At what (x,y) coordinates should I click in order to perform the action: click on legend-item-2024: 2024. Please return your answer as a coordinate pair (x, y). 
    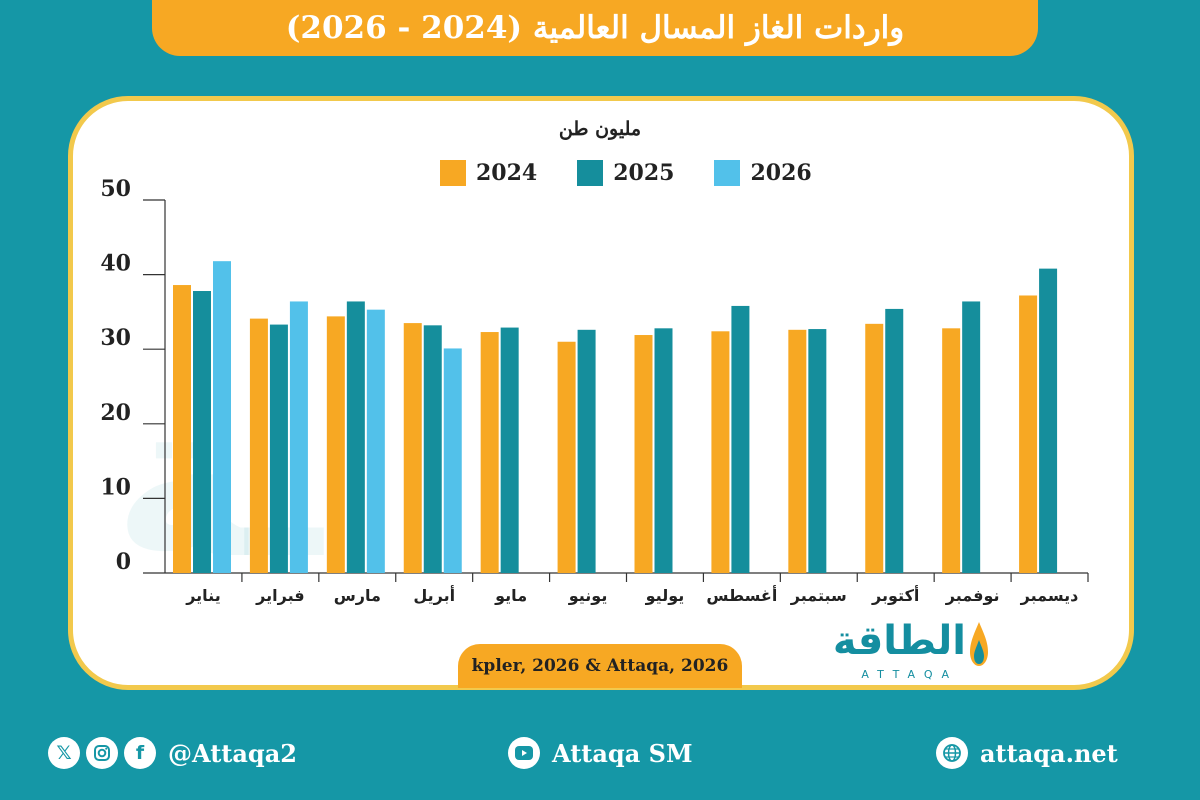
    Looking at the image, I should click on (488, 173).